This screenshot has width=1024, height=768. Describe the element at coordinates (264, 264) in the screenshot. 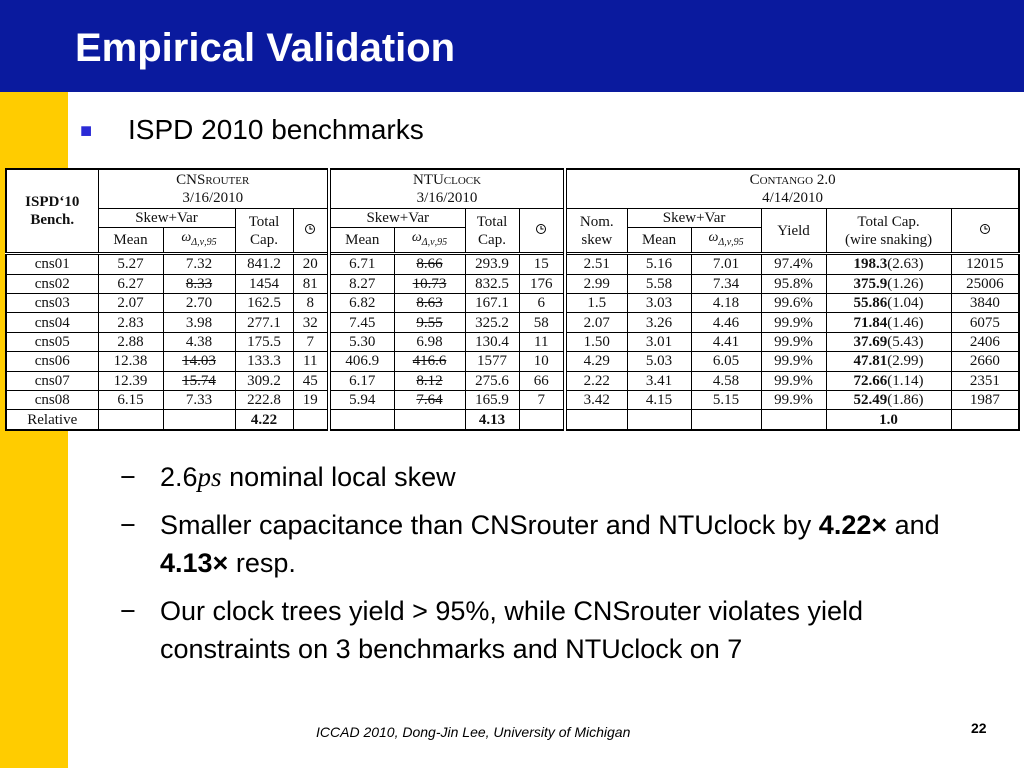

I see `value: 841.2` at that location.